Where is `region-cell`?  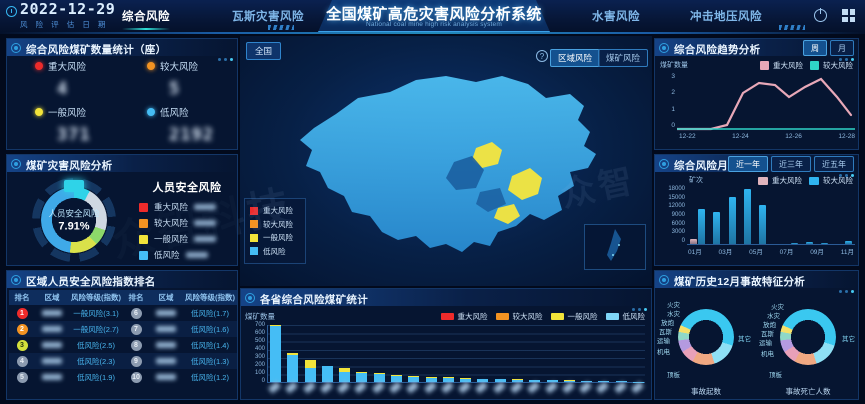 region-cell is located at coordinates (52, 377).